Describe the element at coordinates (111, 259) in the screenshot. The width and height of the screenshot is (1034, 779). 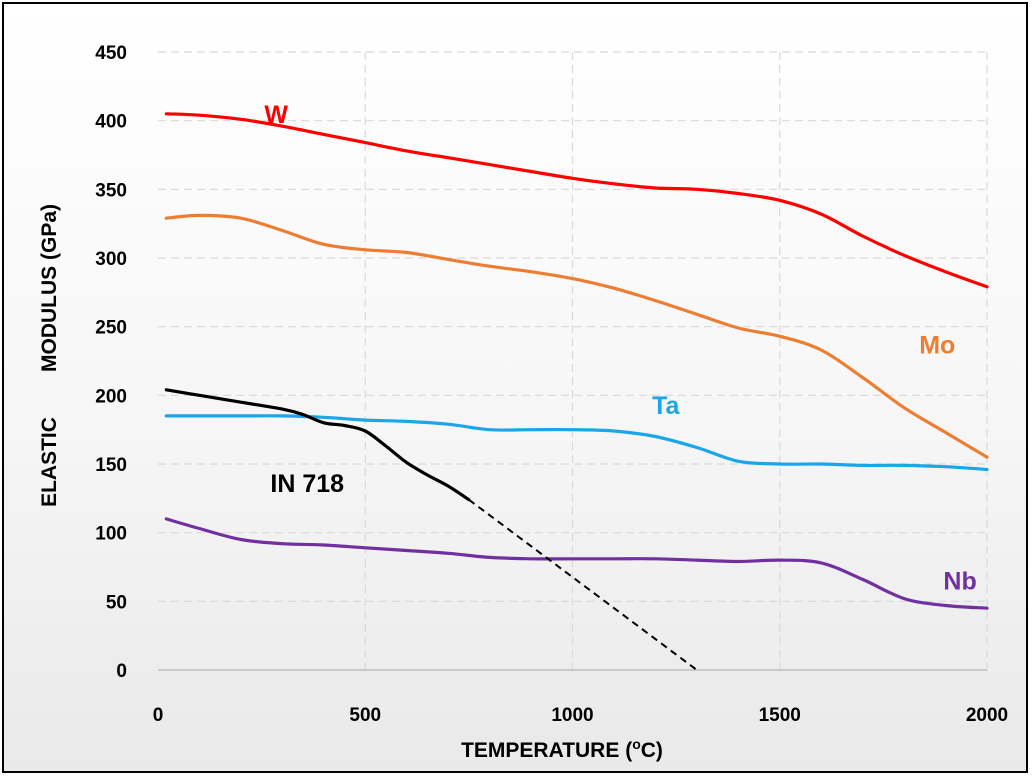
I see `y-tick-label: 300` at that location.